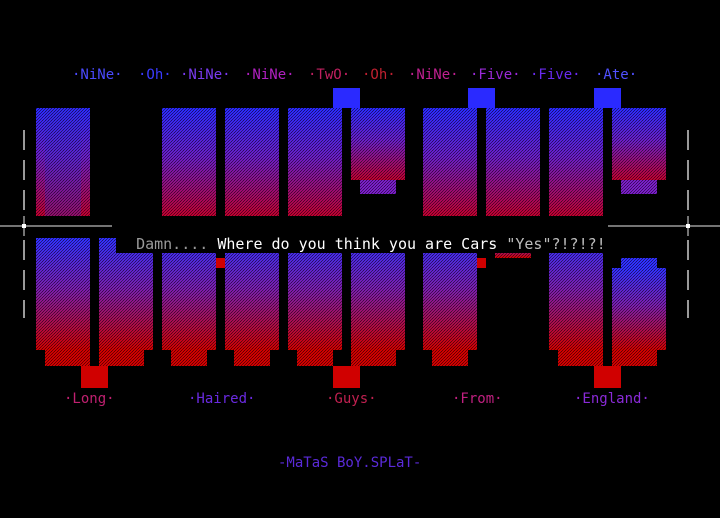  What do you see at coordinates (616, 75) in the screenshot?
I see `top-word: ·Ate·` at bounding box center [616, 75].